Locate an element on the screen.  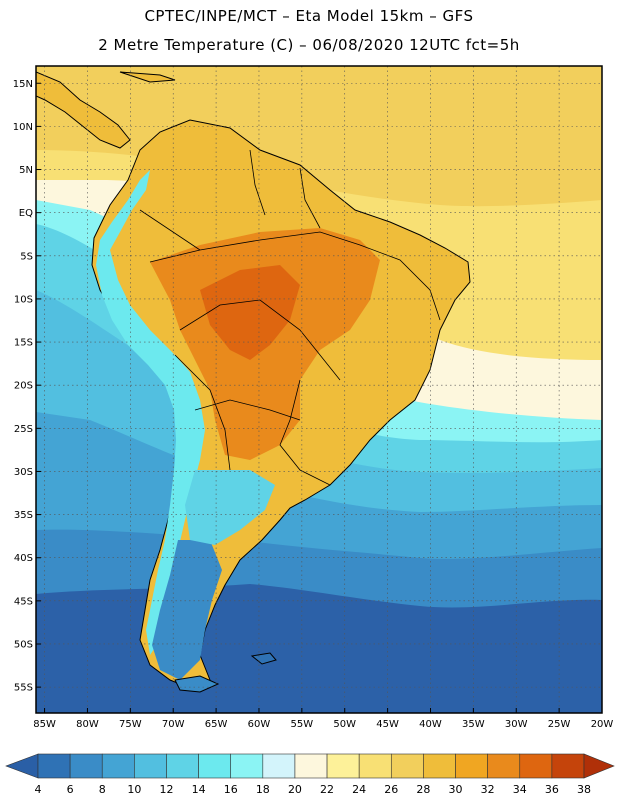
longitude-label: 40W is located at coordinates (430, 724).